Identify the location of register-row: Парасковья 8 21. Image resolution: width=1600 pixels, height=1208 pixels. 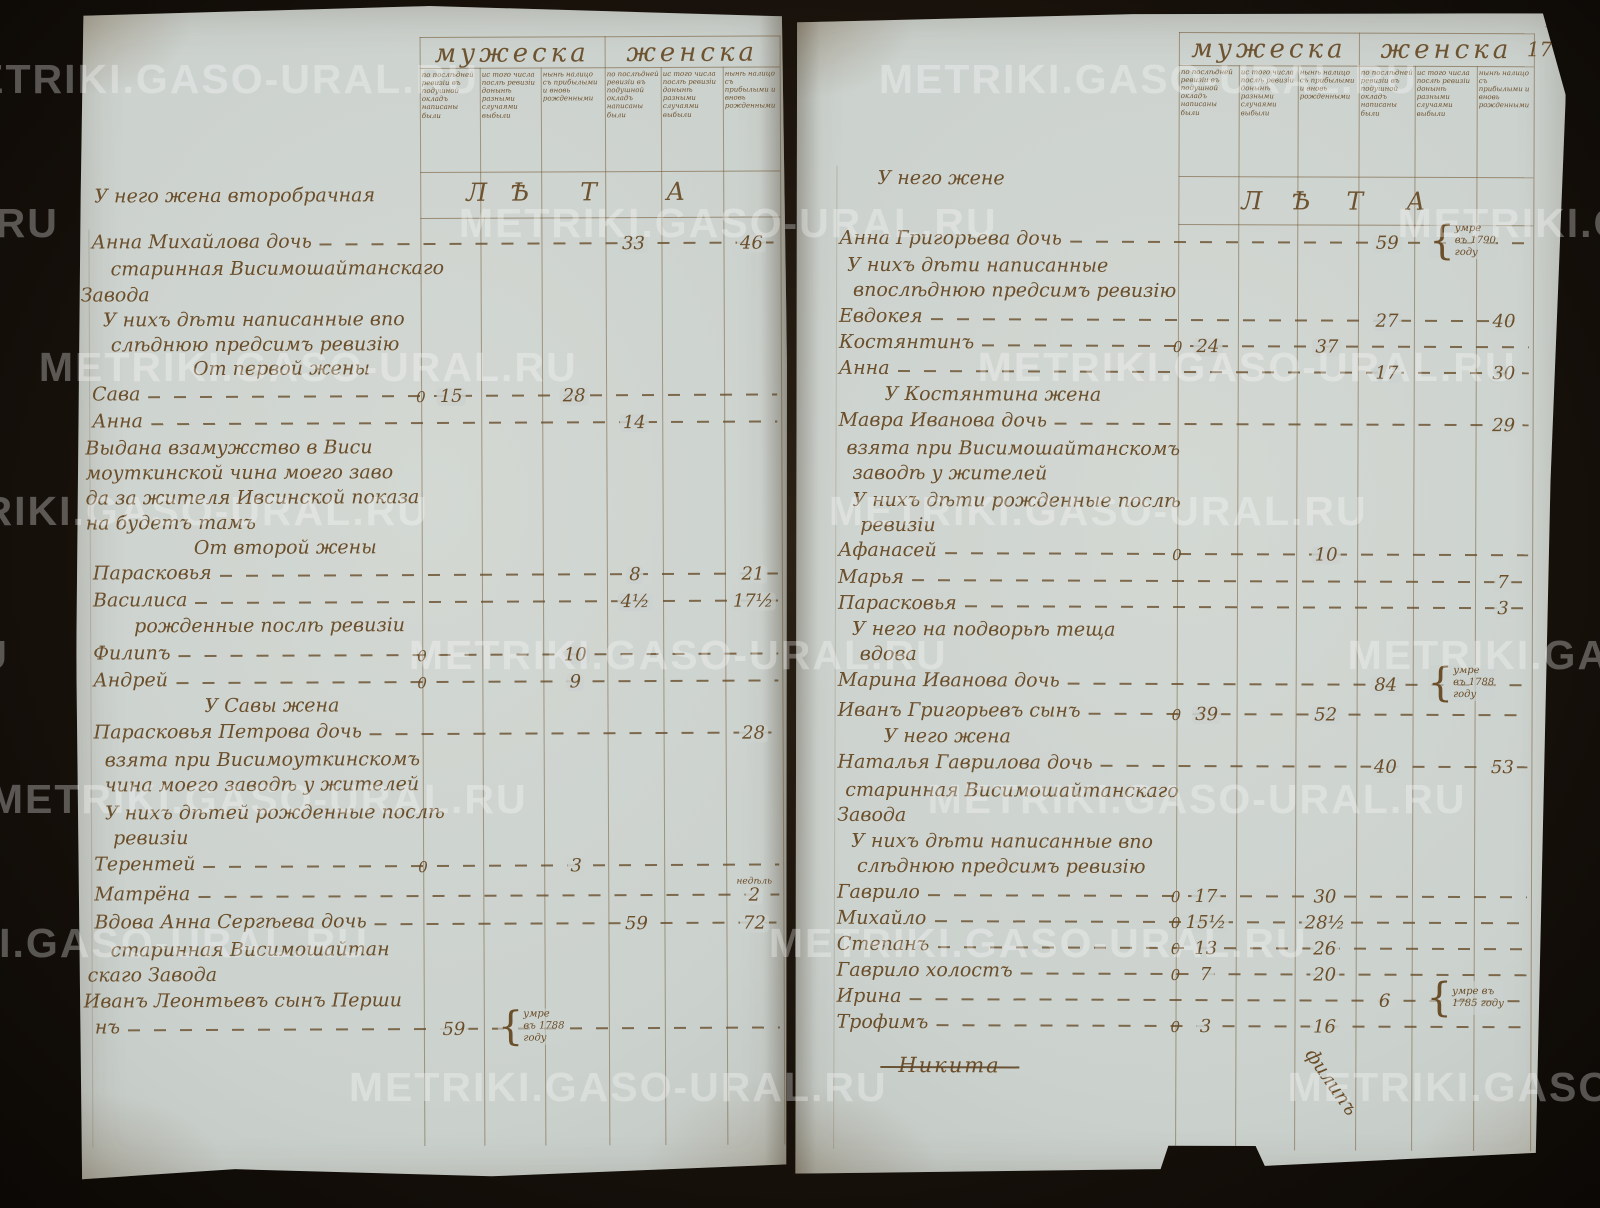
(436, 572).